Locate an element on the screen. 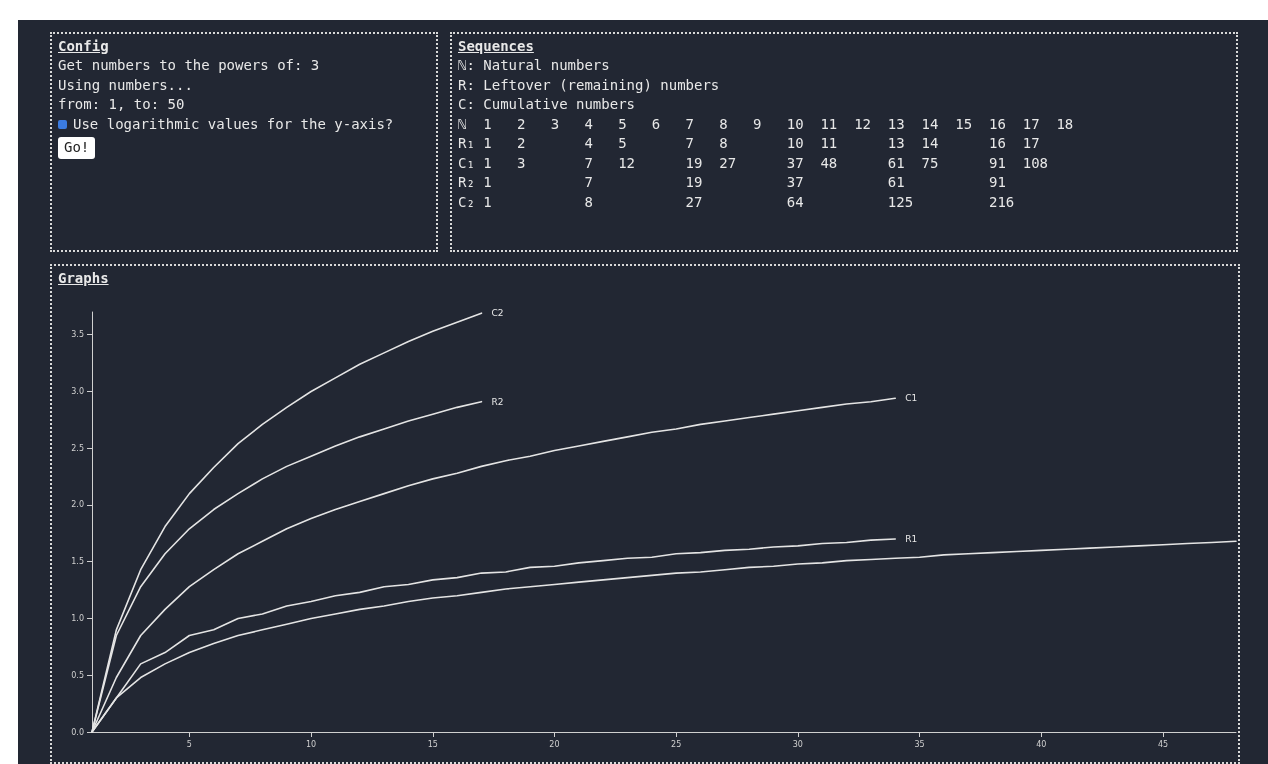  series-label: C1 is located at coordinates (911, 398).